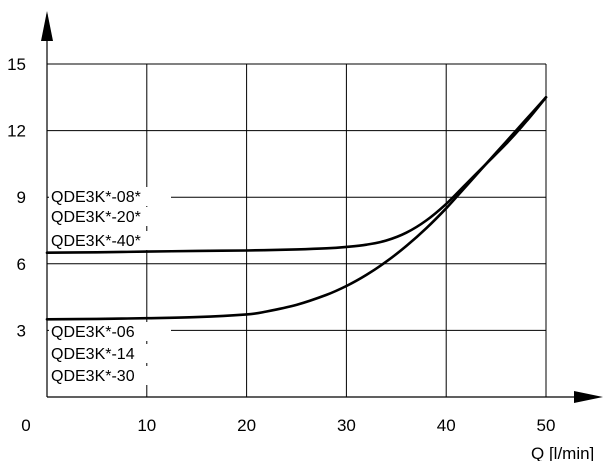 The height and width of the screenshot is (461, 606). Describe the element at coordinates (146, 425) in the screenshot. I see `x-tick-label-10: 10` at that location.